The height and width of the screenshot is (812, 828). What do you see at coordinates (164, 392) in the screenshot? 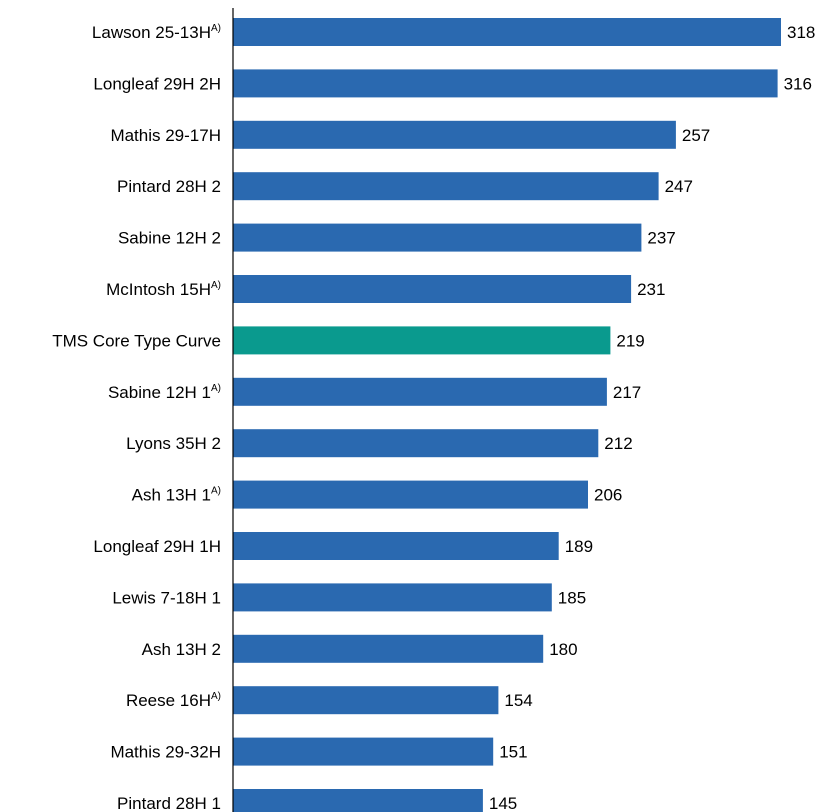
I see `category-label: Sabine 12H 1A)` at bounding box center [164, 392].